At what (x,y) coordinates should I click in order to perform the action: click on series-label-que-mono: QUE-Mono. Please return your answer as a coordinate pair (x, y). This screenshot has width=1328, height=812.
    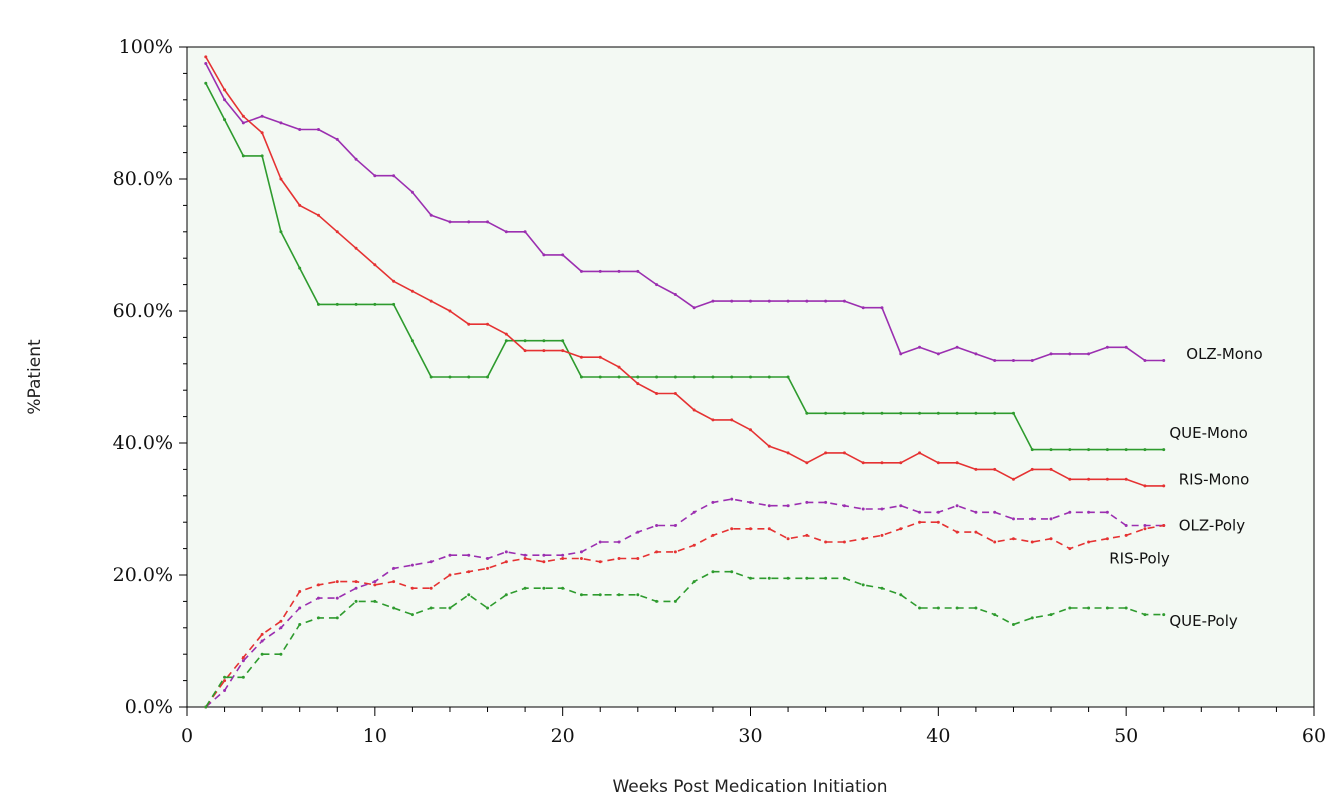
    Looking at the image, I should click on (1208, 433).